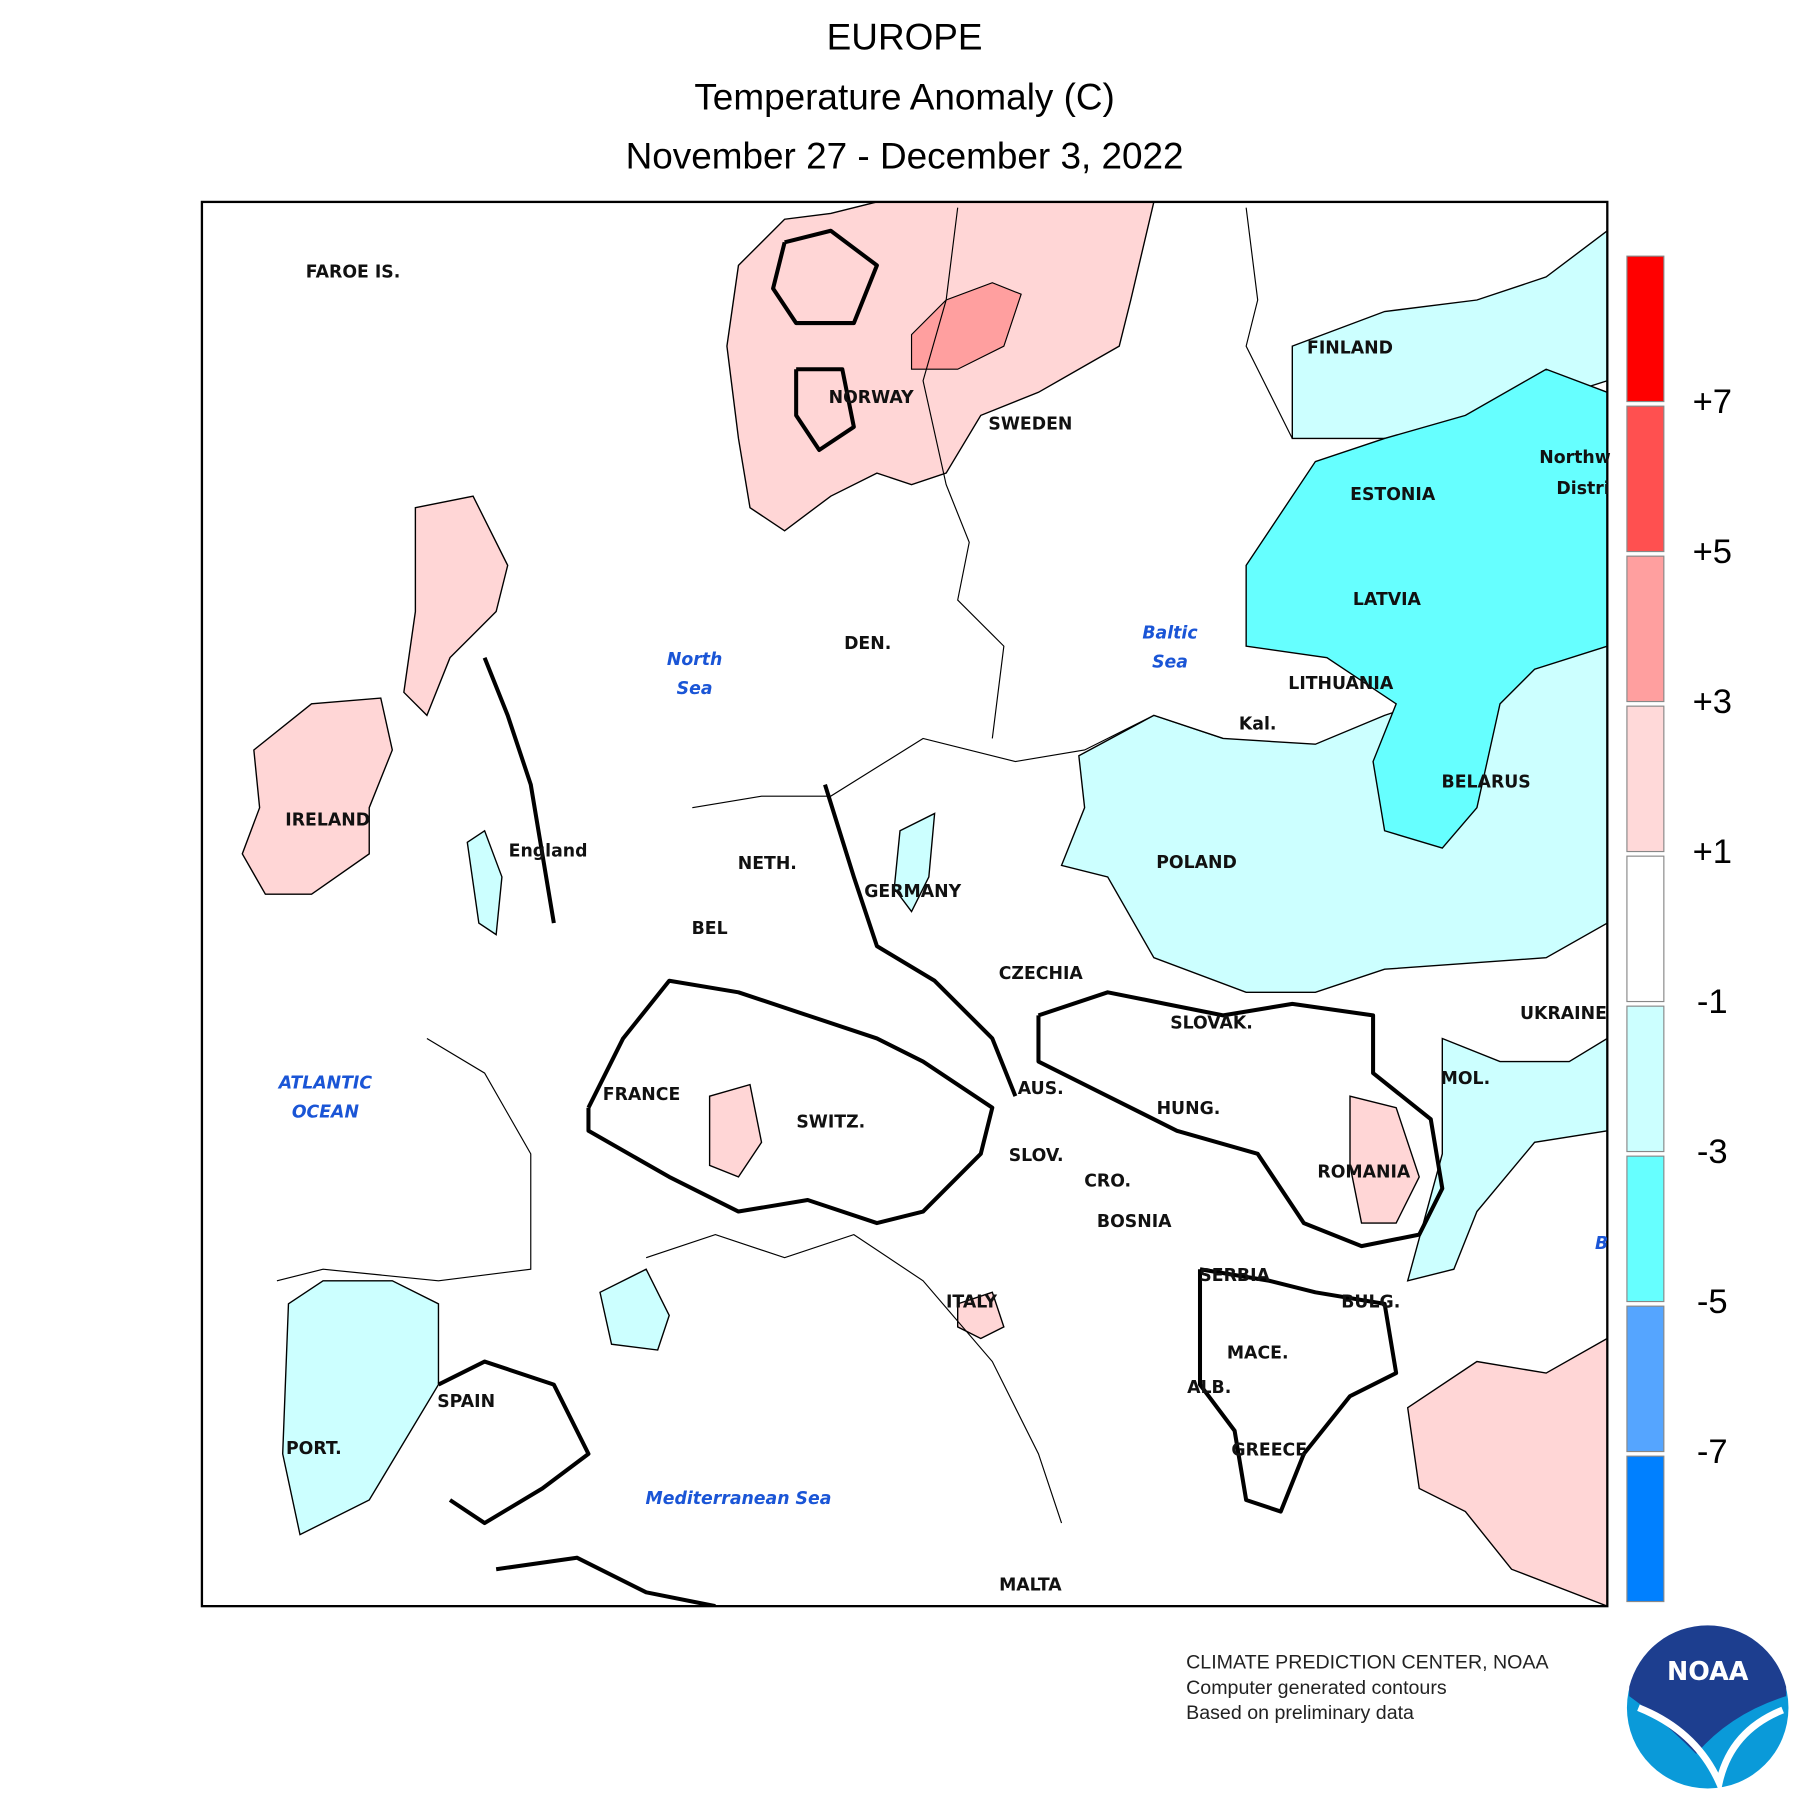  I want to click on place-label: FINLAND, so click(1350, 348).